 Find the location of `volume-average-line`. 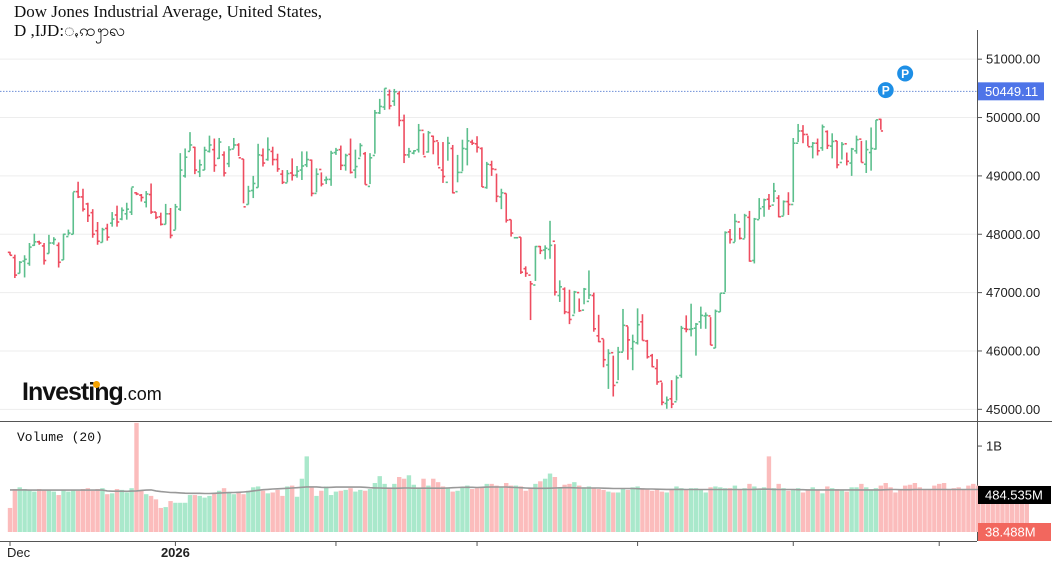

volume-average-line is located at coordinates (521, 490).